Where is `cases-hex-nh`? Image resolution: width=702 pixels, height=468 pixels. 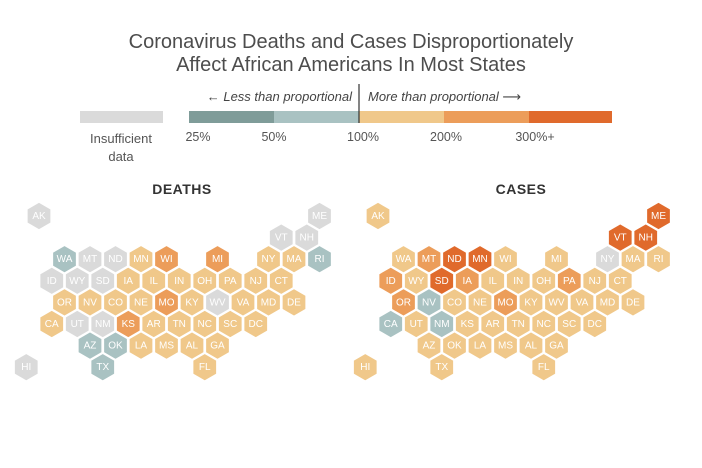
cases-hex-nh is located at coordinates (645, 237).